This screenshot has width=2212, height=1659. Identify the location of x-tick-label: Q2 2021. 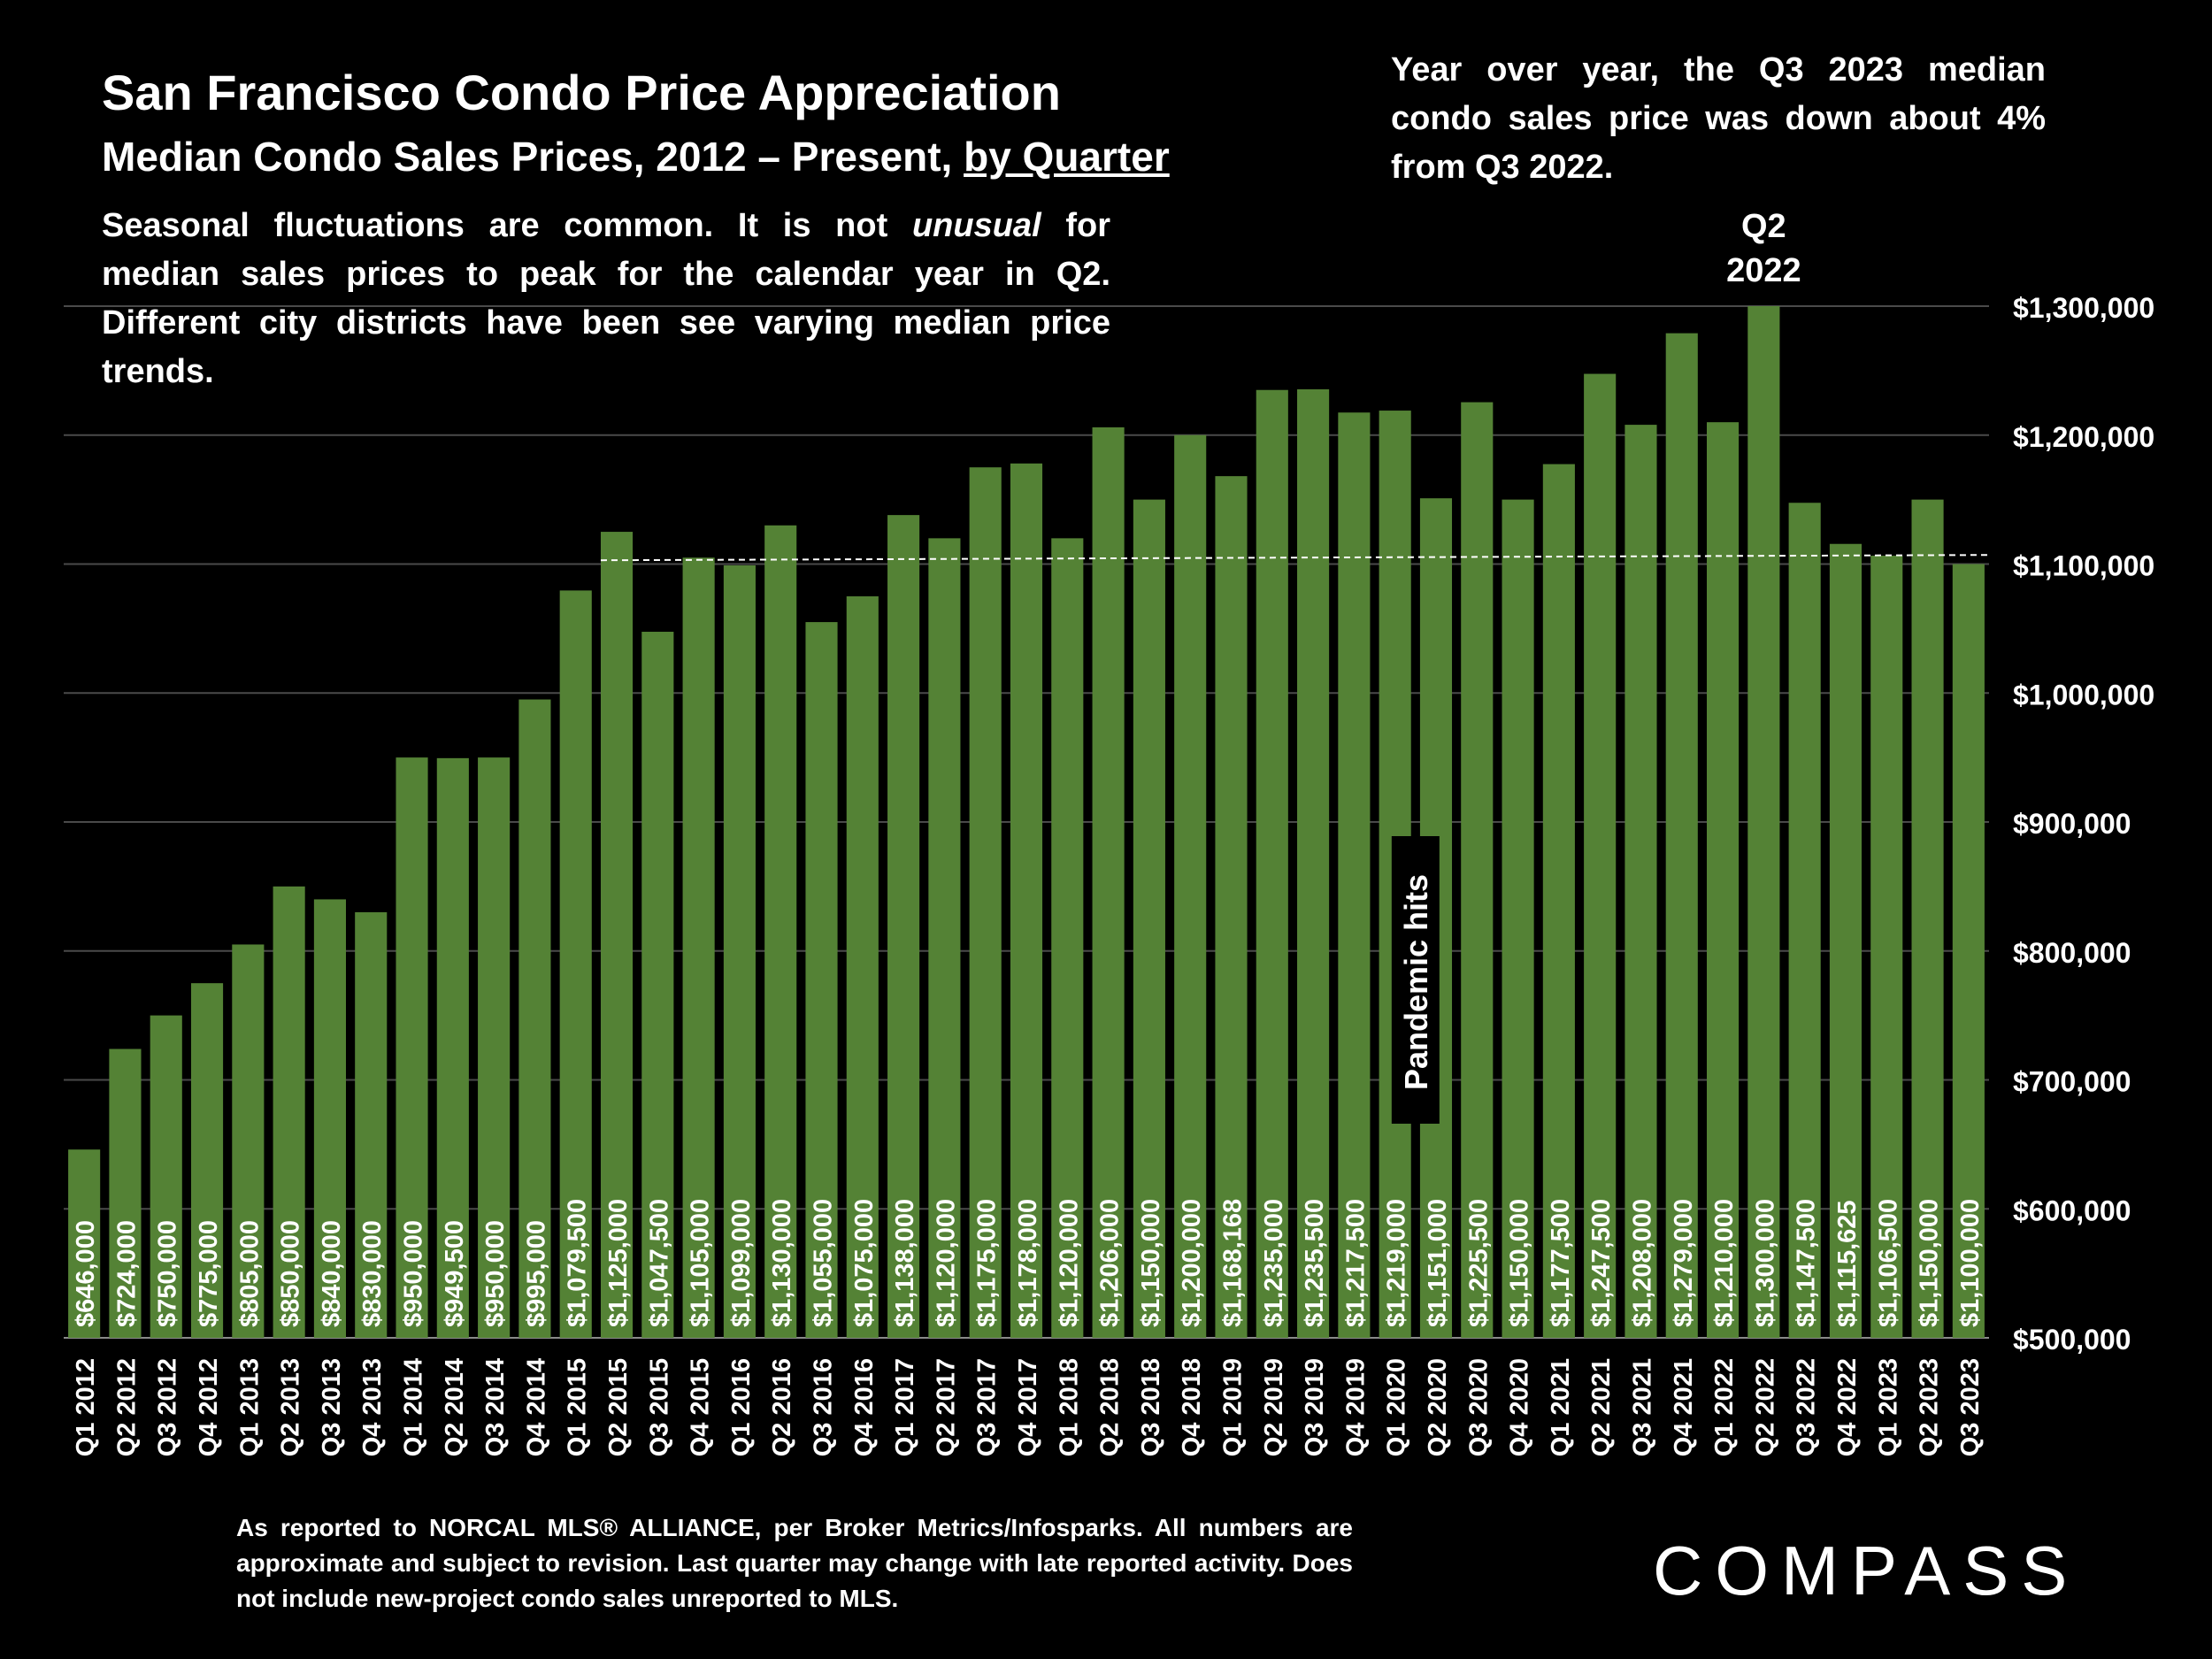
(1602, 1407).